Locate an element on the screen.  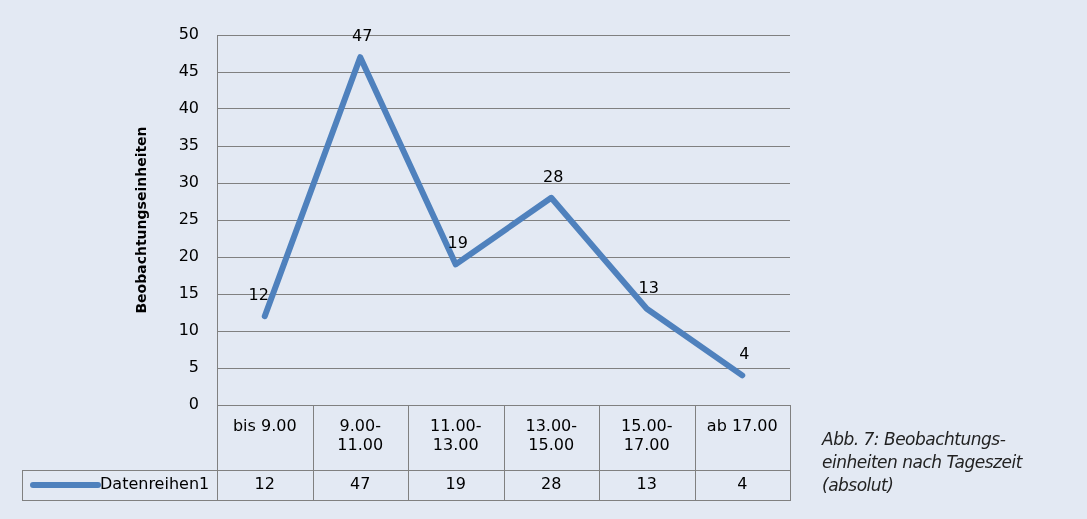
x-tick-label: 11.00-13.00 is located at coordinates (455, 434).